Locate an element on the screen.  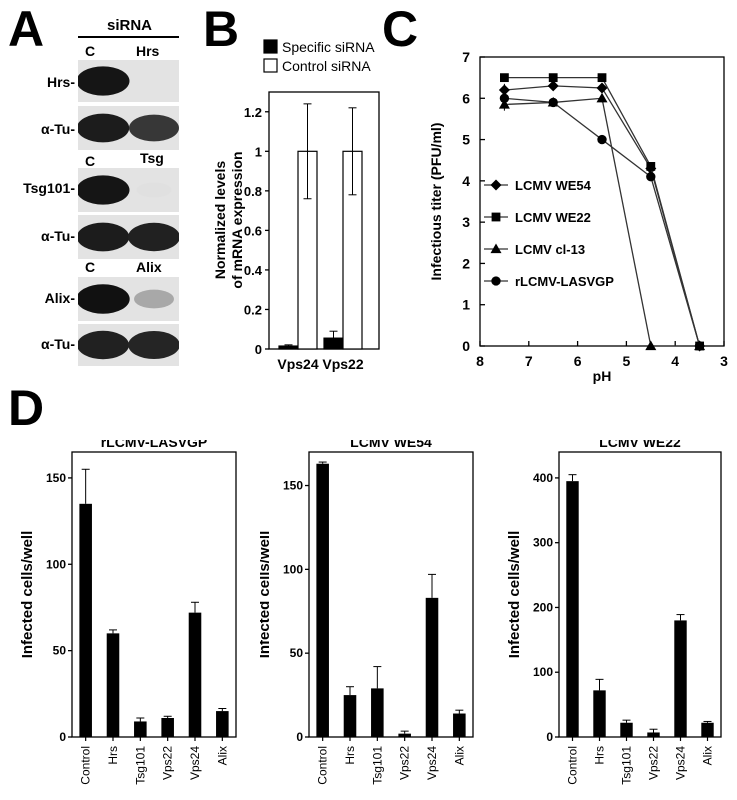
chart-title: rLCMV-LASVGP is located at coordinates (154, 445).